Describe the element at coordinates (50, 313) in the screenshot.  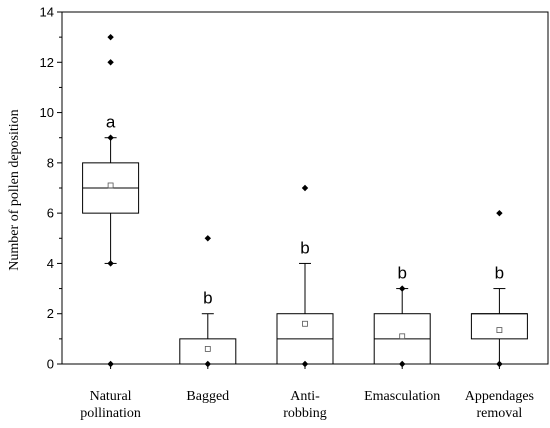
I see `y-tick-label: 2` at that location.